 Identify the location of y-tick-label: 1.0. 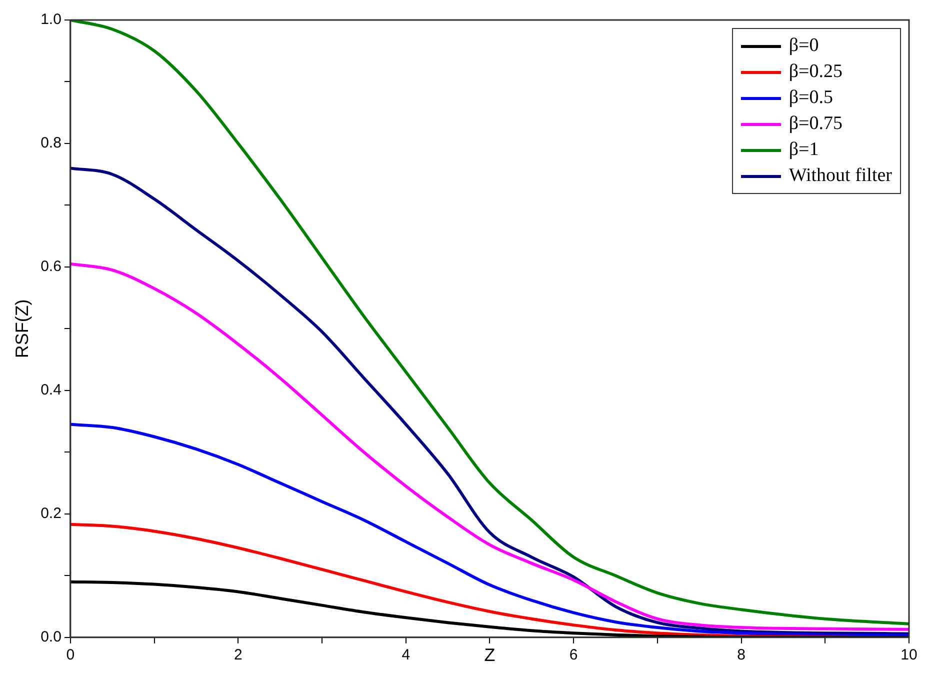
(51, 19).